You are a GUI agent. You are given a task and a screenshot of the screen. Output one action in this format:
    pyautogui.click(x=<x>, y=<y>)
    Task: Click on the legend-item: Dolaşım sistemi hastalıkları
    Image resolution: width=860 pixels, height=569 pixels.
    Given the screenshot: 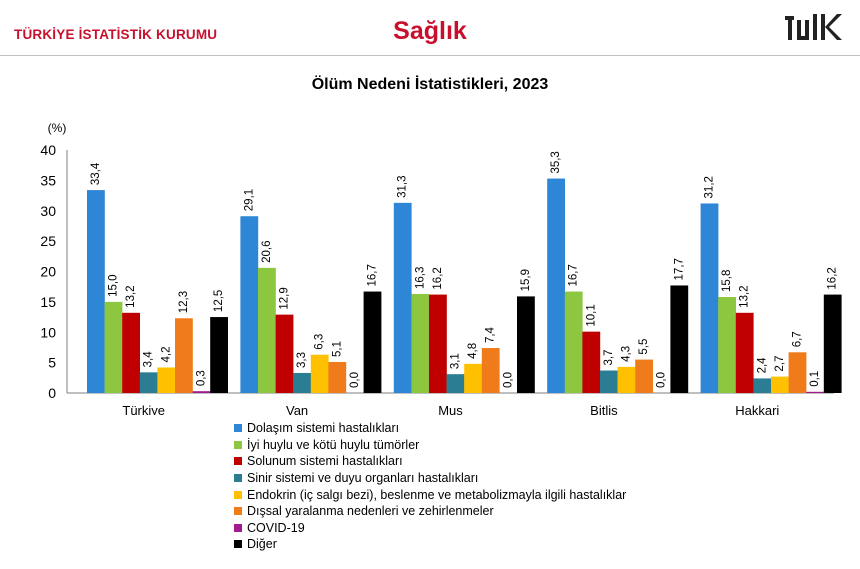 What is the action you would take?
    pyautogui.click(x=430, y=428)
    